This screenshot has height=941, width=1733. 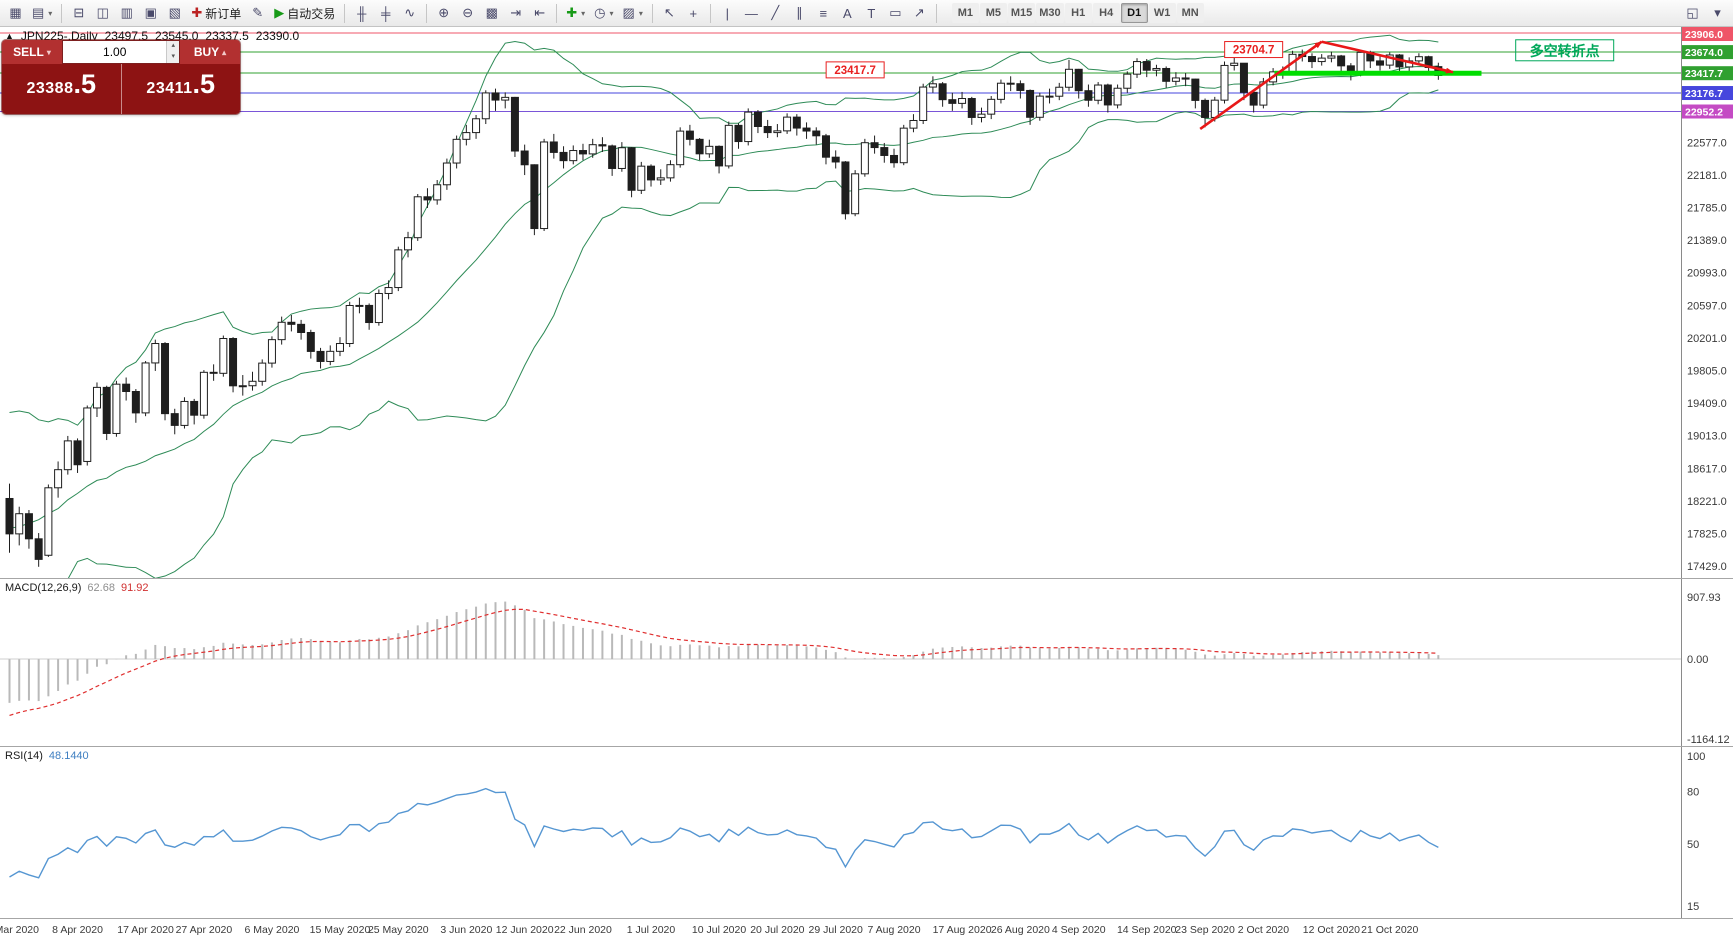 What do you see at coordinates (751, 13) in the screenshot?
I see `horizontal-line-icon: ―` at bounding box center [751, 13].